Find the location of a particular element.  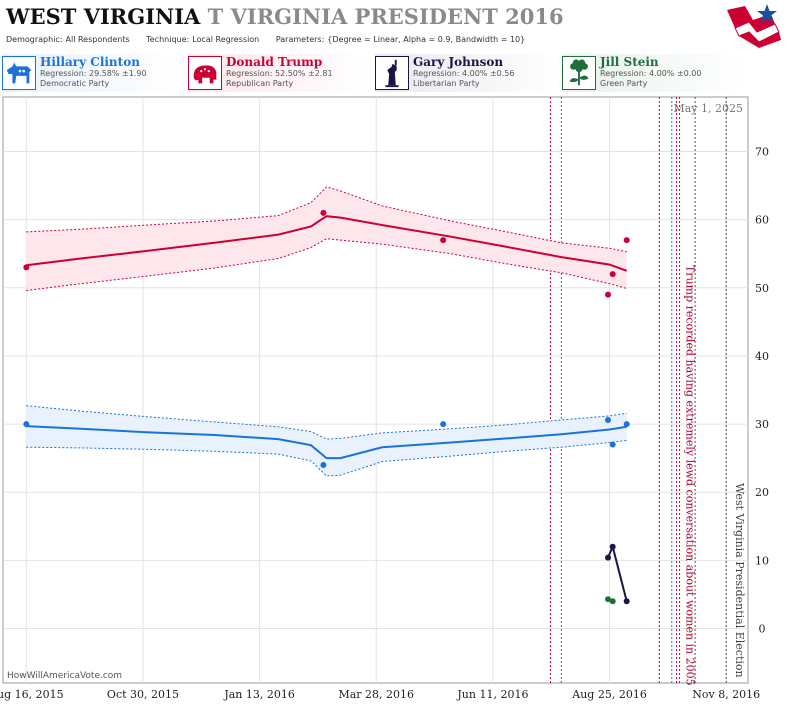

y-tick-label: 50 is located at coordinates (762, 288).